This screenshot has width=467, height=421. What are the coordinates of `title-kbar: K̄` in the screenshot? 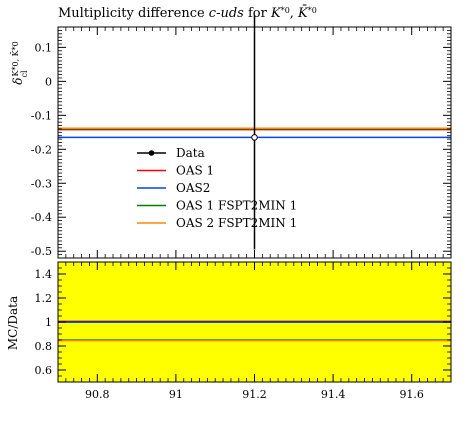 It's located at (303, 13).